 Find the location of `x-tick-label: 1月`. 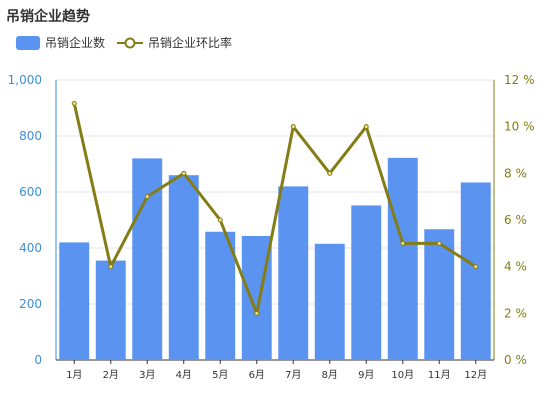

x-tick-label: 1月 is located at coordinates (74, 375).